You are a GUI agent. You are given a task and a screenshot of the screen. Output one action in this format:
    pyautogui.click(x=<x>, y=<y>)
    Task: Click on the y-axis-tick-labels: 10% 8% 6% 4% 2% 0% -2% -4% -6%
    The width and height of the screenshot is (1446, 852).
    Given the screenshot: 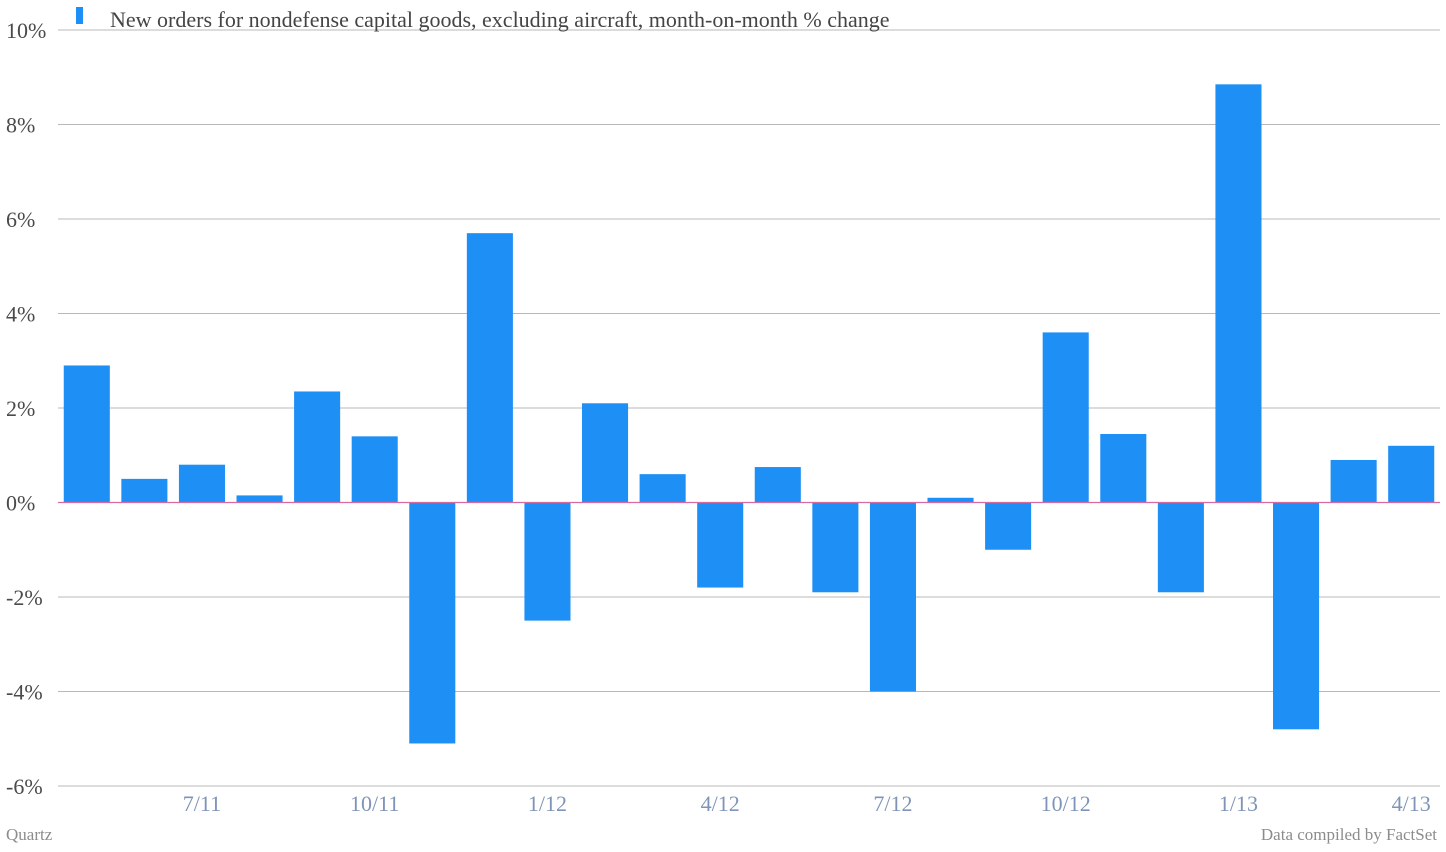 What is the action you would take?
    pyautogui.click(x=26, y=408)
    